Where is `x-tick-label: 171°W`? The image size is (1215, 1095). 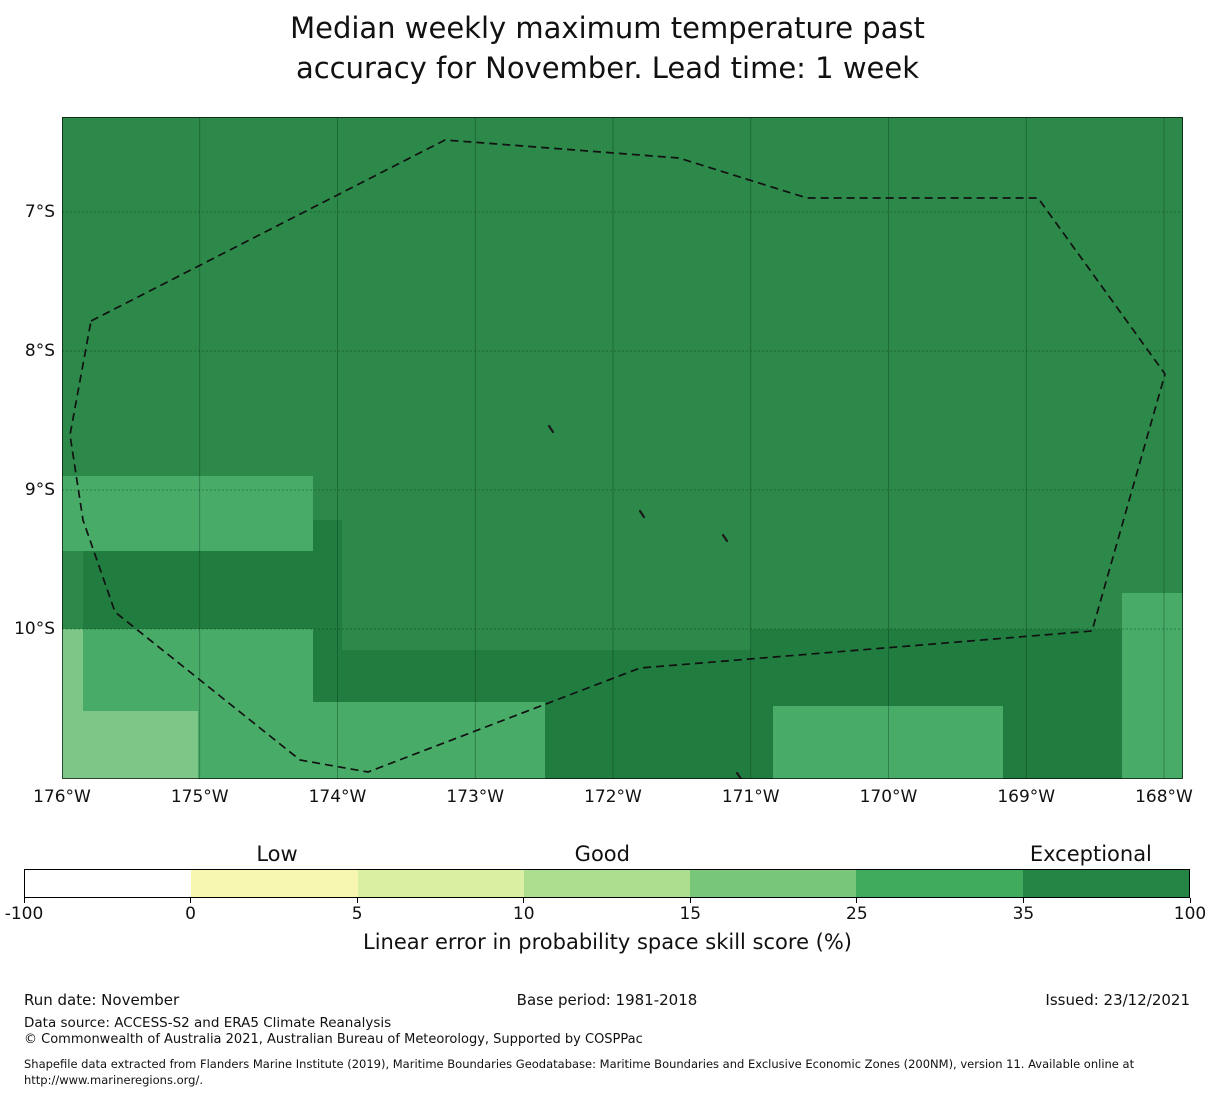
x-tick-label: 171°W is located at coordinates (750, 797).